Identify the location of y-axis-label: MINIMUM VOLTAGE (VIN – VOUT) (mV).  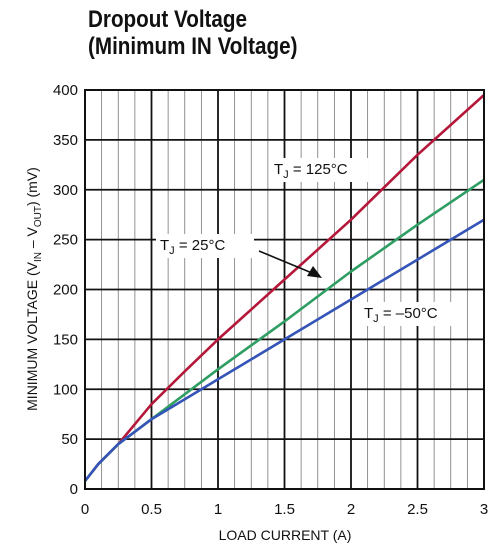
(34, 289).